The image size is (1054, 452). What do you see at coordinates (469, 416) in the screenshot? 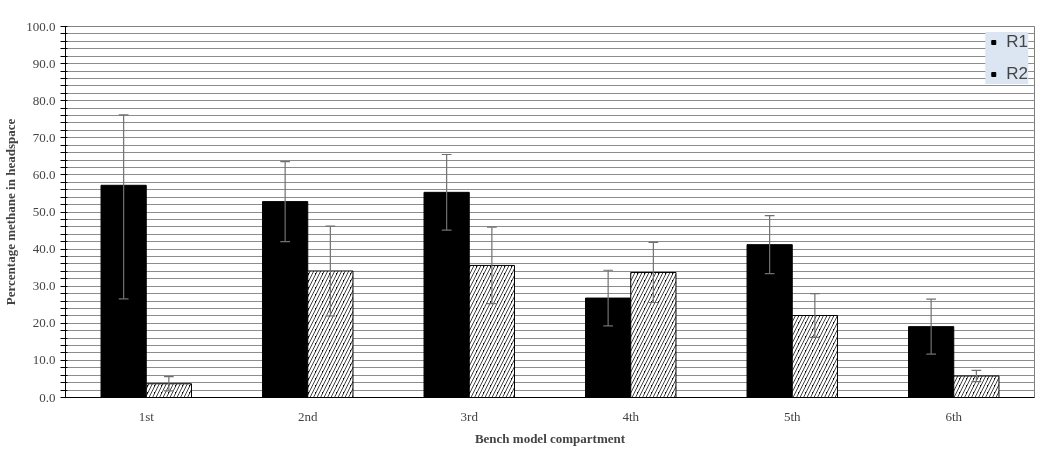
I see `x-tick-label: 3rd` at bounding box center [469, 416].